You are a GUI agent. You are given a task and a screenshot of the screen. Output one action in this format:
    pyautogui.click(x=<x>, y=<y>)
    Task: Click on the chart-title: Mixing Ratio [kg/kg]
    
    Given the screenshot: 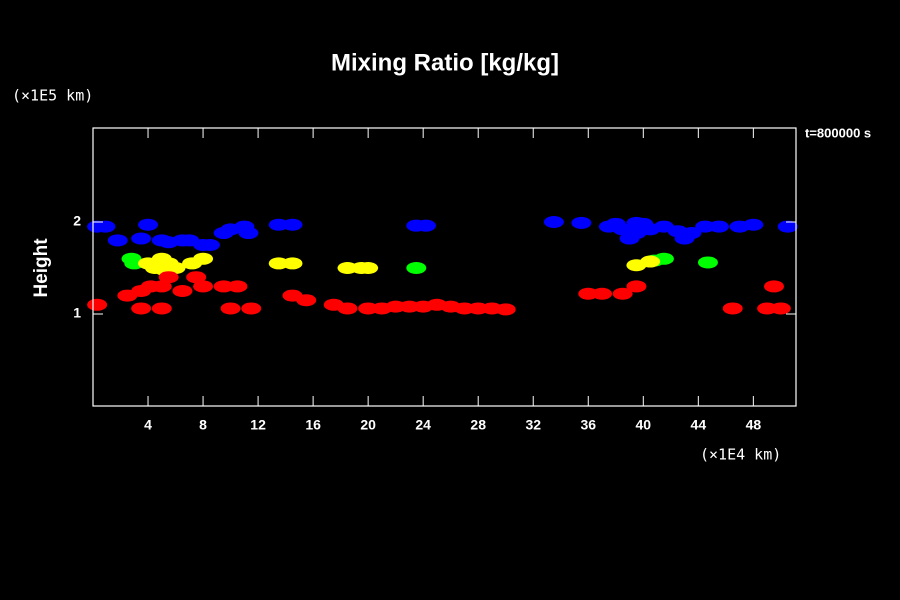 What is the action you would take?
    pyautogui.click(x=445, y=62)
    